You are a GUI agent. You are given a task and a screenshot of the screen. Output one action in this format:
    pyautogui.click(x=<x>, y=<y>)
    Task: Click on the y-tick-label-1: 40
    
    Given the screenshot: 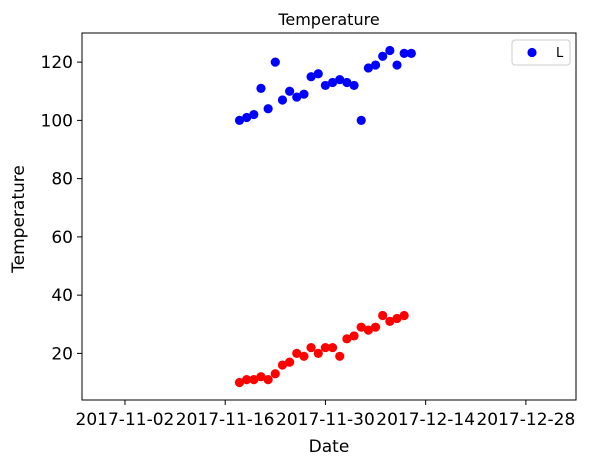 What is the action you would take?
    pyautogui.click(x=62, y=296)
    